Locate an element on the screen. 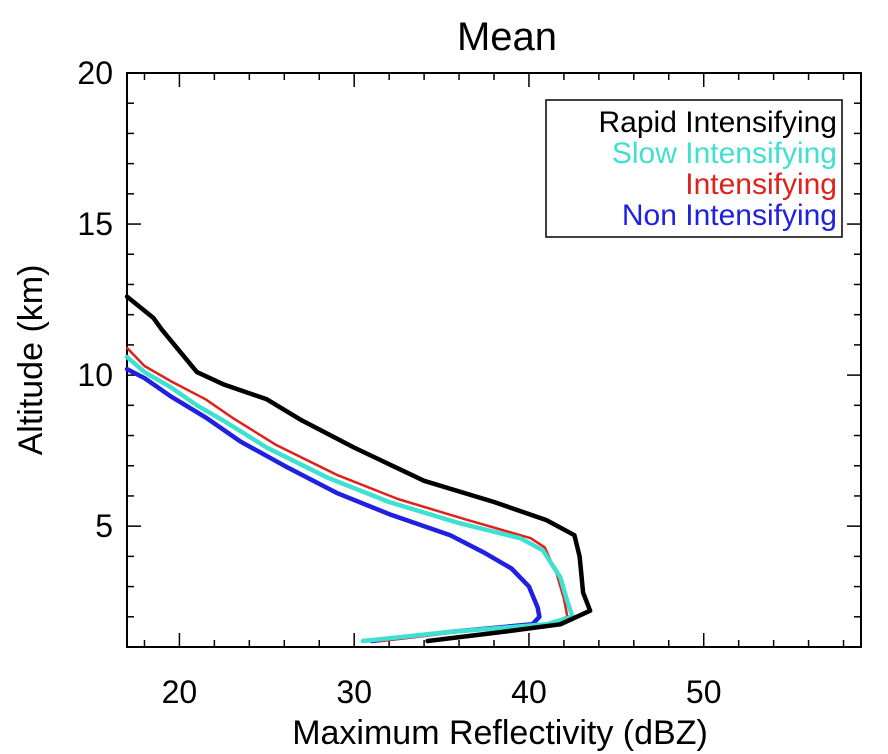  legend-entry-intensifying: Intensifying is located at coordinates (761, 184).